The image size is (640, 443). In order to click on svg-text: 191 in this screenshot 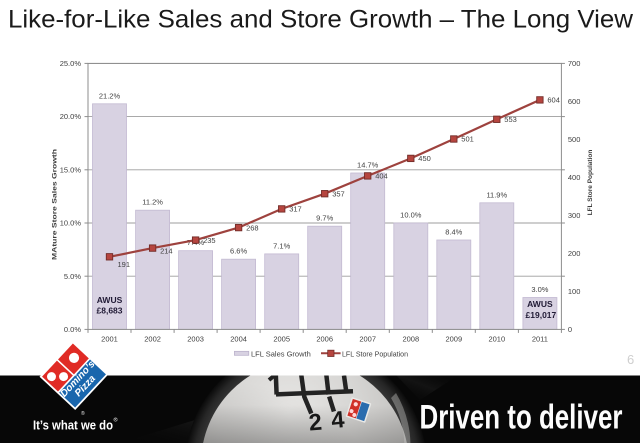, I will do `click(124, 264)`.